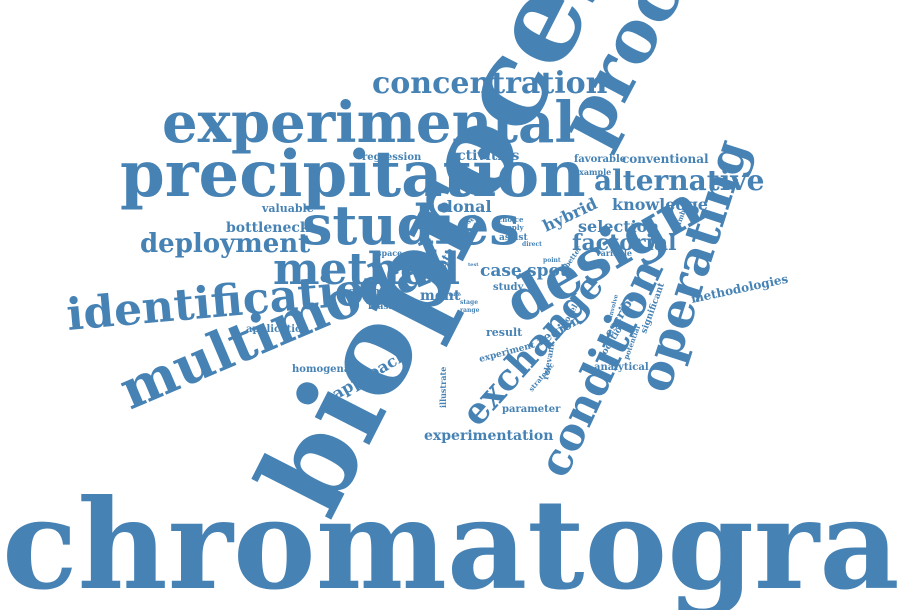  I want to click on word-space: space, so click(389, 253).